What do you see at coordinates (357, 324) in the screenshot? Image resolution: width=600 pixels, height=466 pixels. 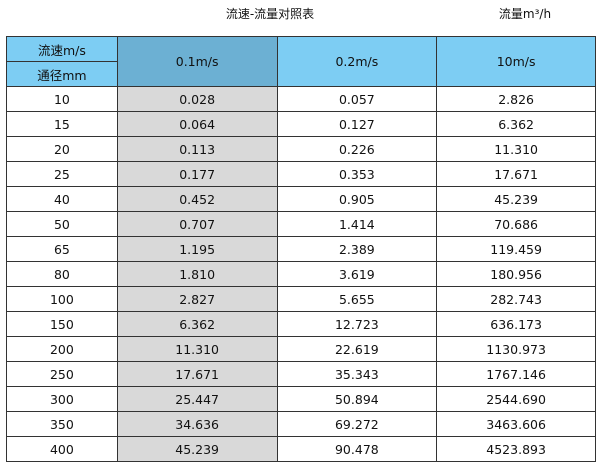 I see `flow-cell: 12.723` at bounding box center [357, 324].